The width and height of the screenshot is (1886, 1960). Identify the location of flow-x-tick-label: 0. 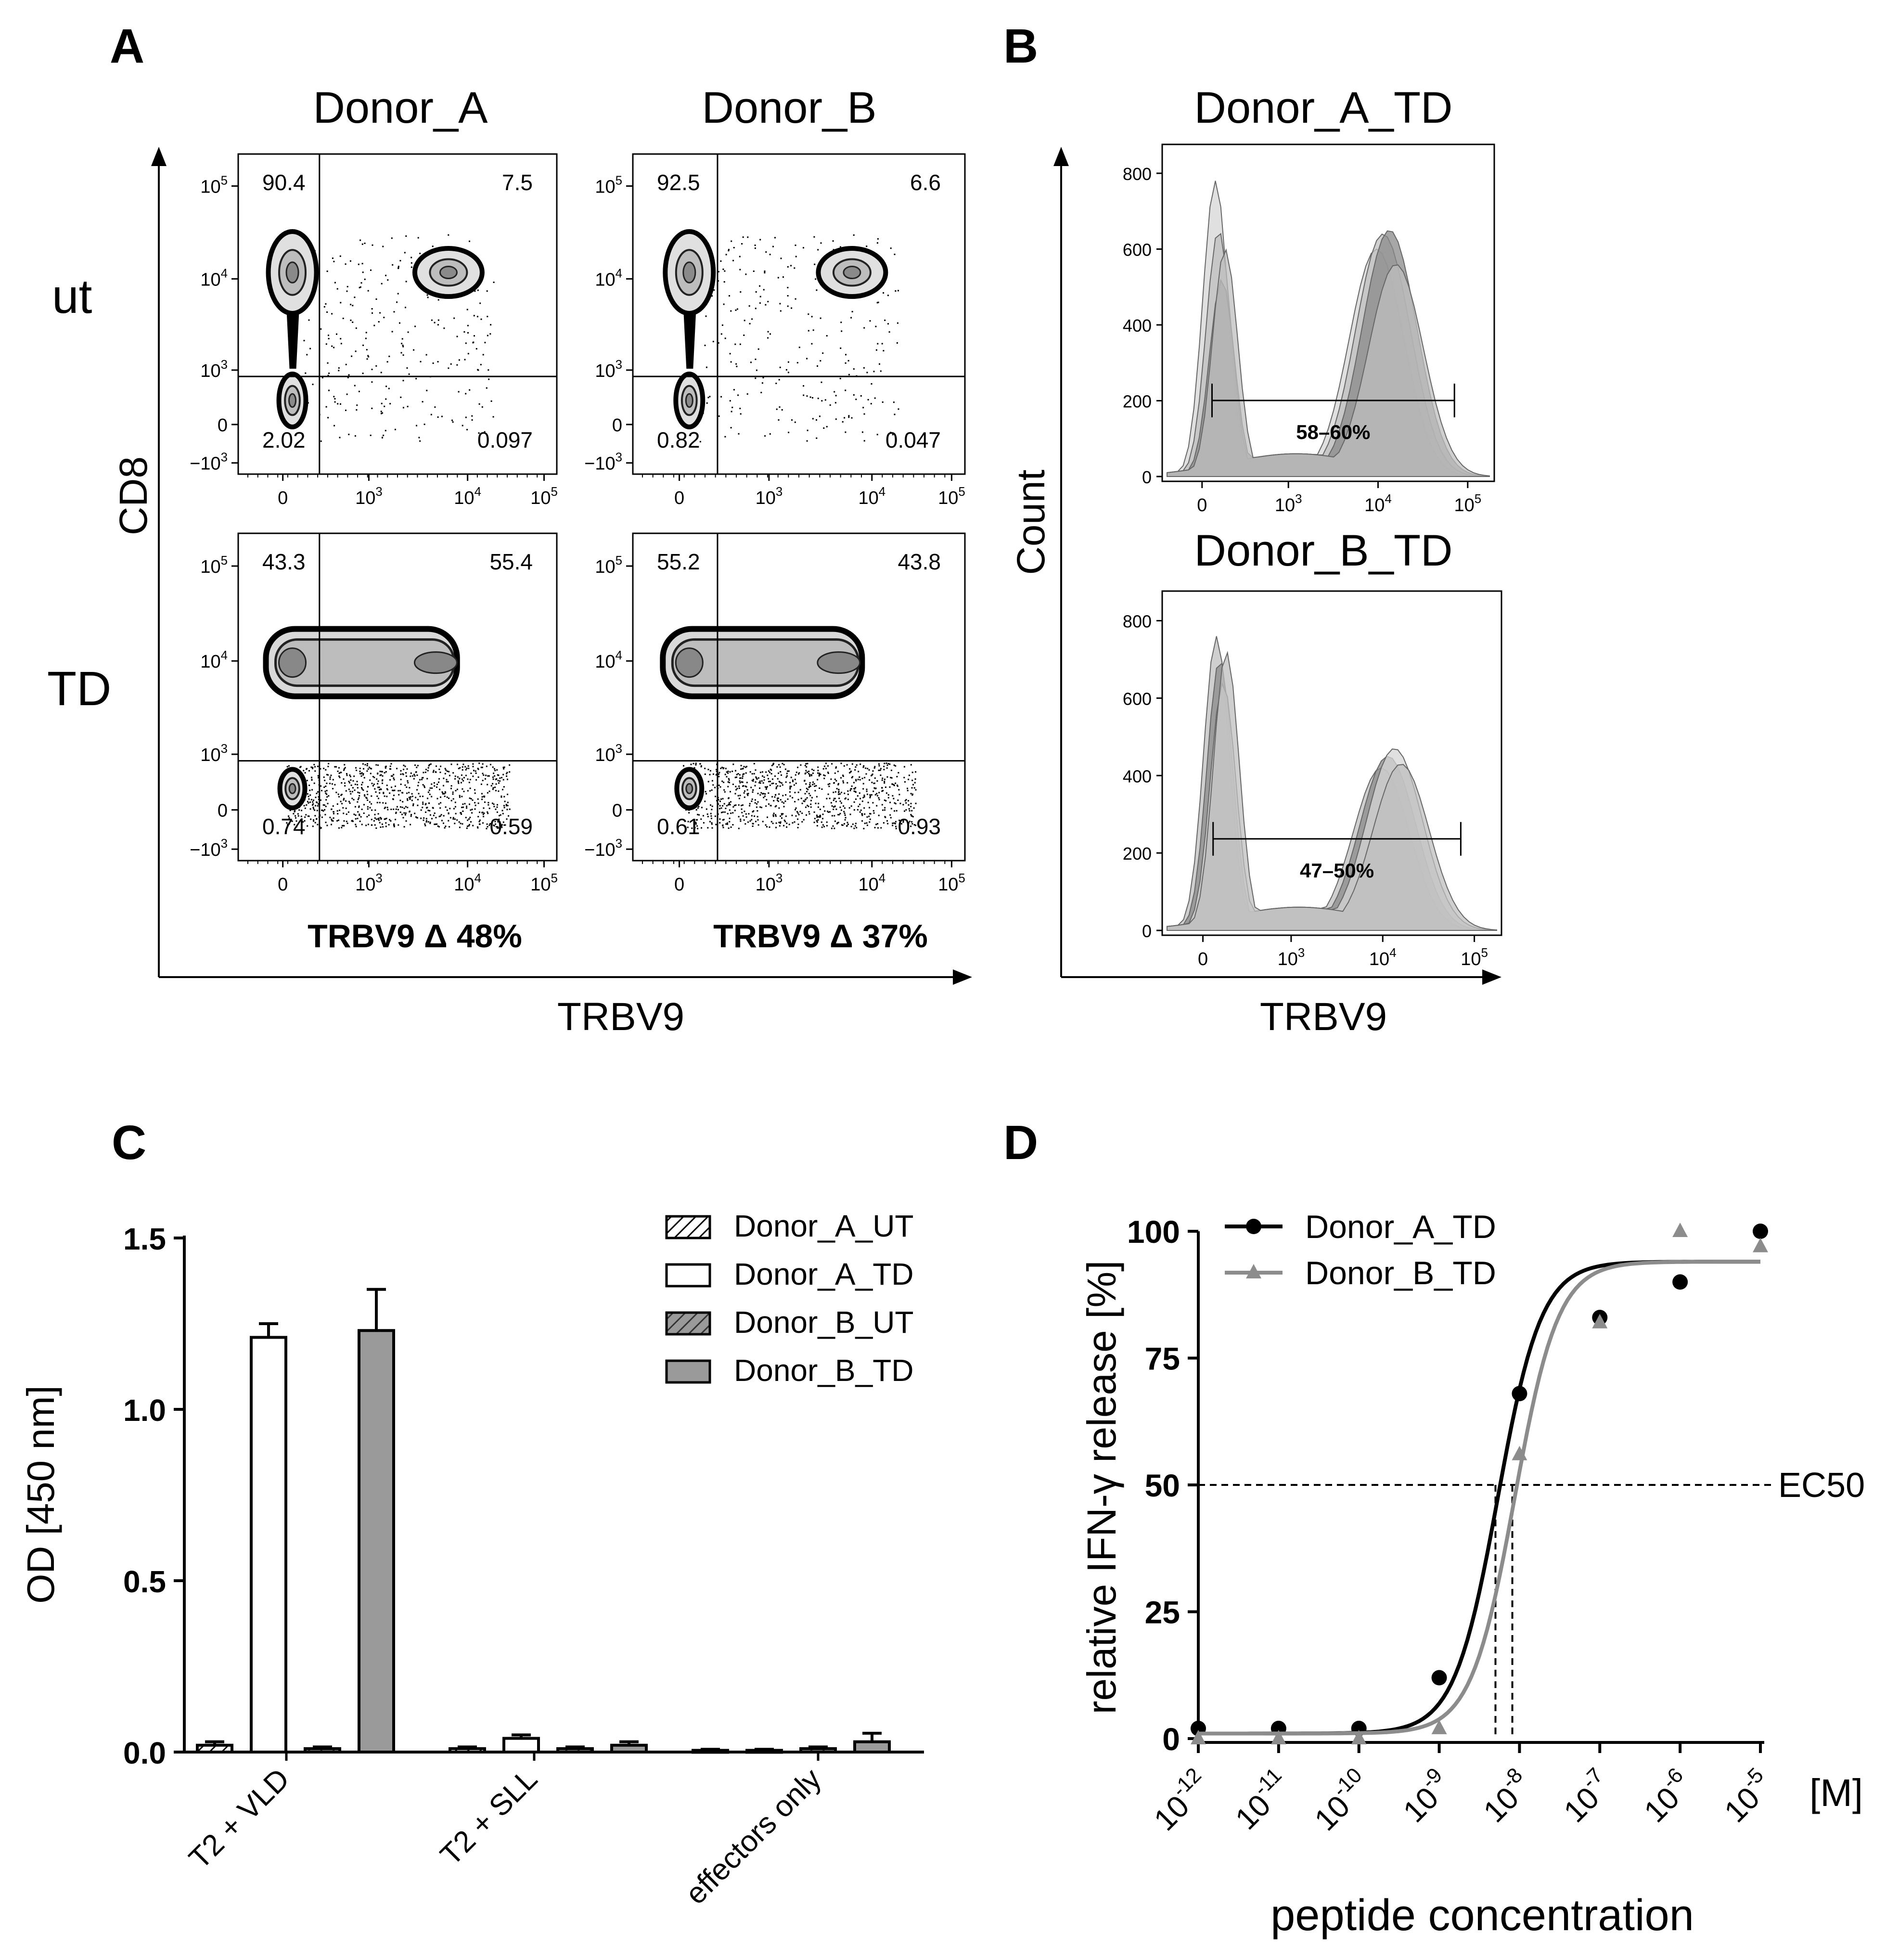
(283, 885).